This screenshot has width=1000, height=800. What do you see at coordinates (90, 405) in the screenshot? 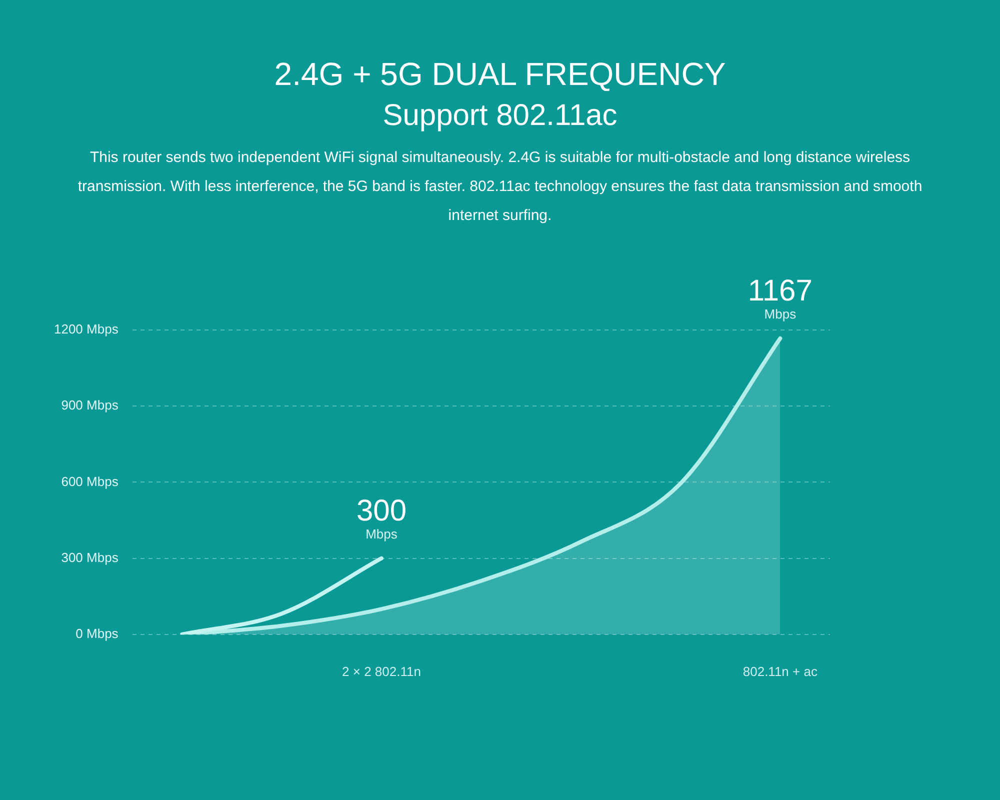
I see `y-tick-label: 900 Mbps` at bounding box center [90, 405].